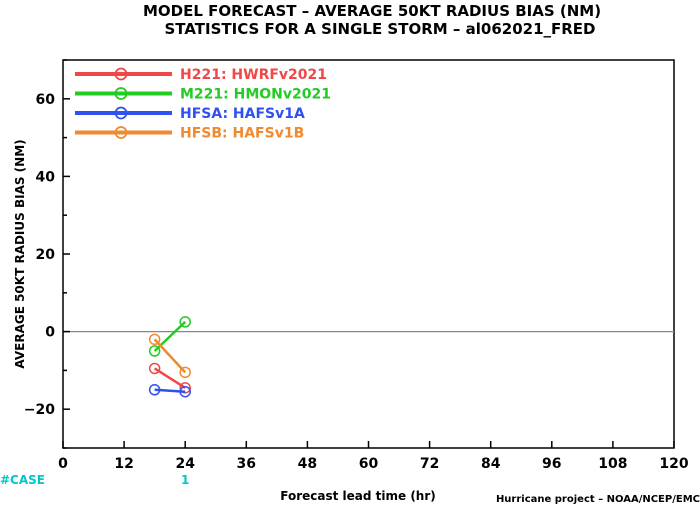 This screenshot has height=506, width=700. Describe the element at coordinates (253, 75) in the screenshot. I see `legend-label: H221: HWRFv2021` at that location.